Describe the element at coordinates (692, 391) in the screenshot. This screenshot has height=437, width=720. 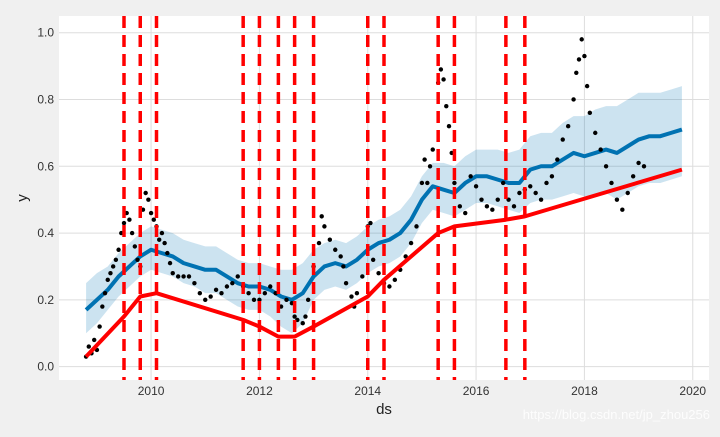
I see `x-tick-label: 2020` at that location.